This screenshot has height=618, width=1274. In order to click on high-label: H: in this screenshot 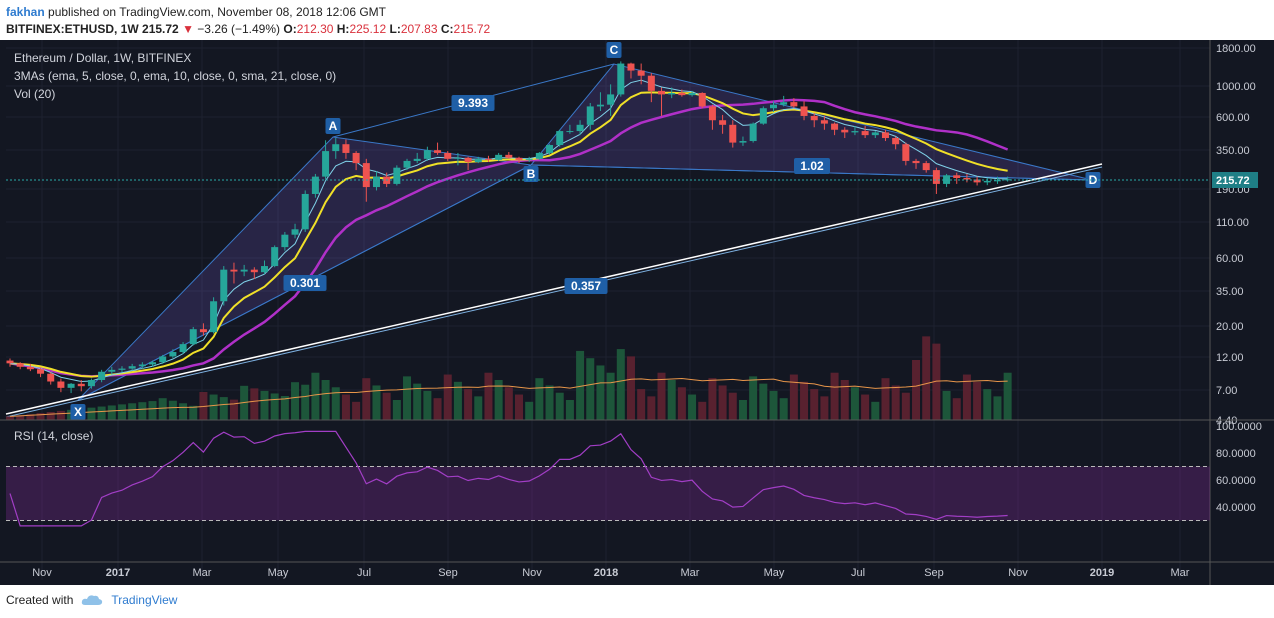, I will do `click(343, 29)`.